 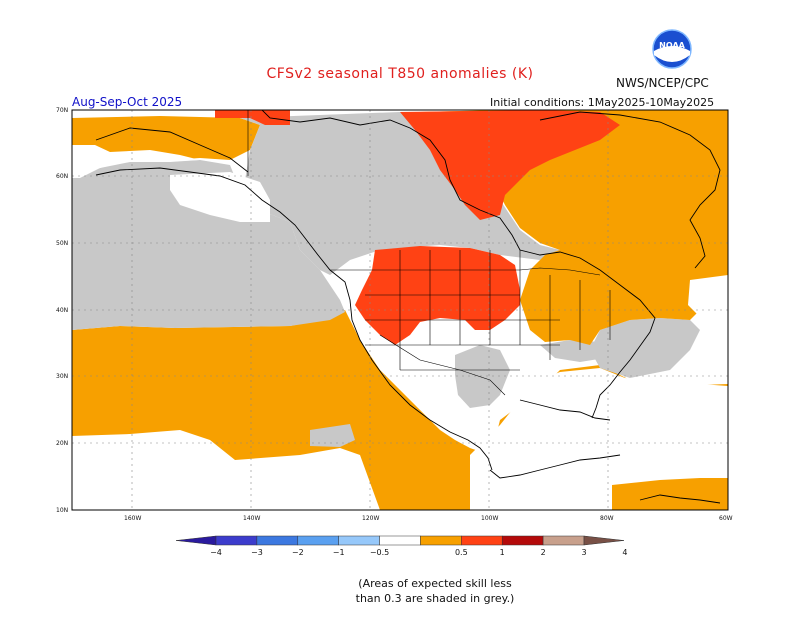 I want to click on footnote-line-1: (Areas of expected skill less, so click(x=435, y=583).